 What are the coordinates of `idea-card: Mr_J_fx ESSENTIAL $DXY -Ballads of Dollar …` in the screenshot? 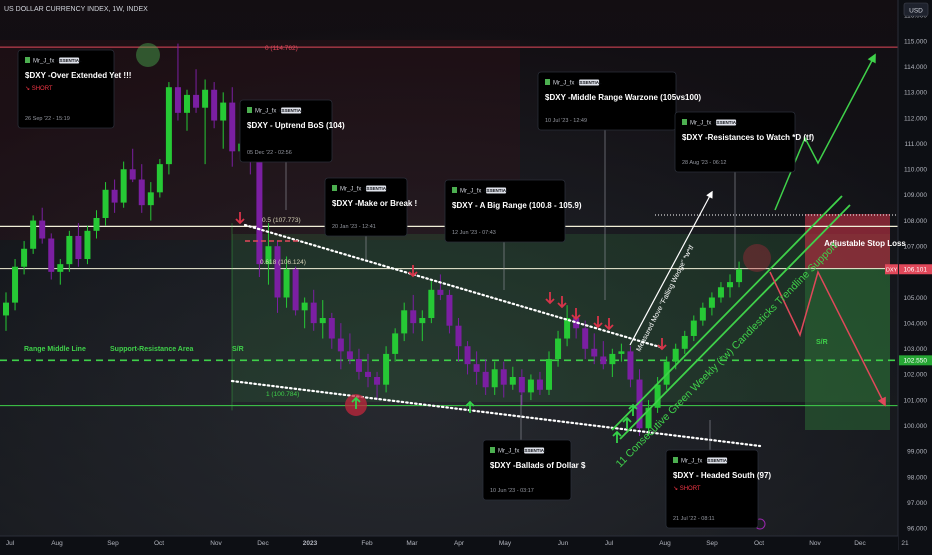 It's located at (534, 470).